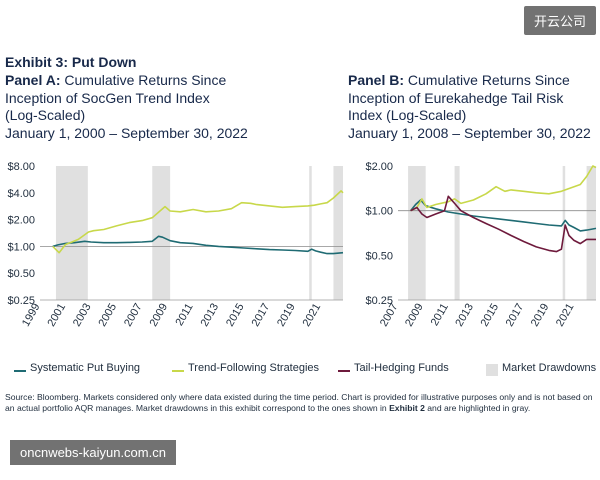 Image resolution: width=600 pixels, height=480 pixels. I want to click on panel-a-x-tick-label-7: 2013, so click(210, 315).